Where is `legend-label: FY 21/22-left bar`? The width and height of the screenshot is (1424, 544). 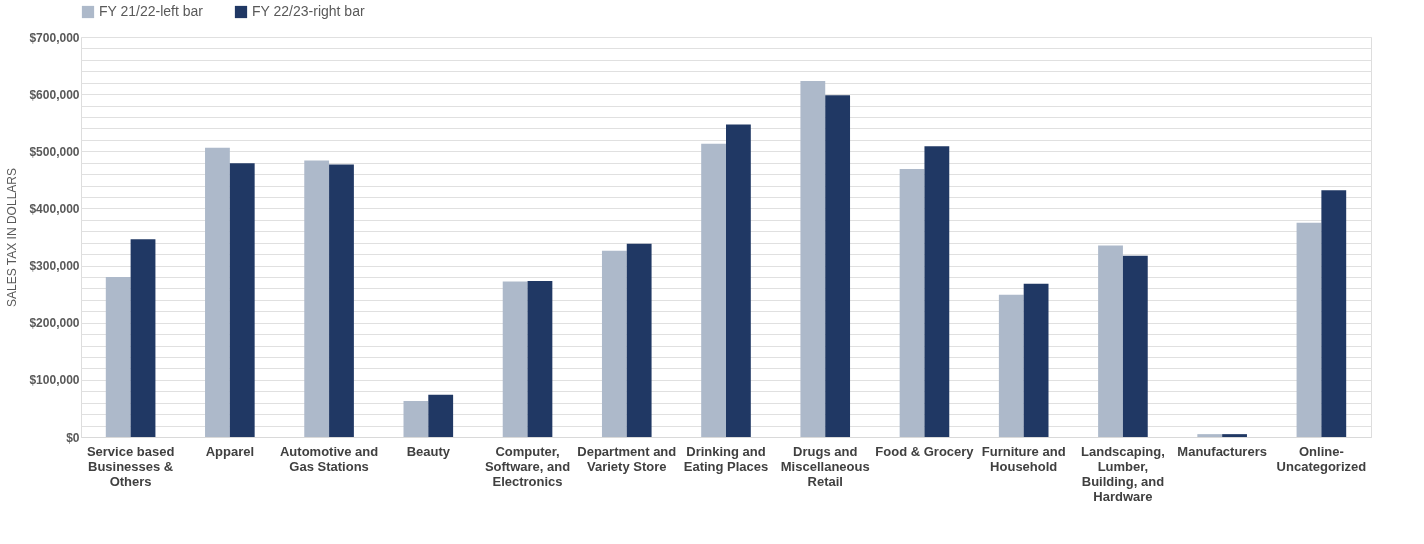
legend-label: FY 21/22-left bar is located at coordinates (151, 11).